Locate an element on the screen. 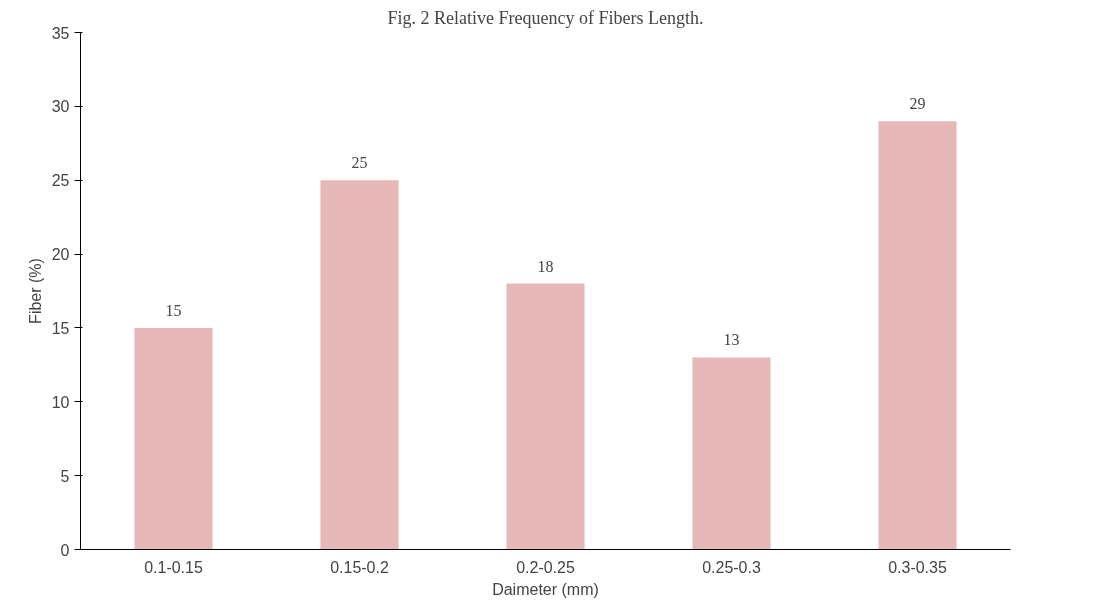 The image size is (1120, 608). y-axis-title: Fiber (%) is located at coordinates (35, 291).